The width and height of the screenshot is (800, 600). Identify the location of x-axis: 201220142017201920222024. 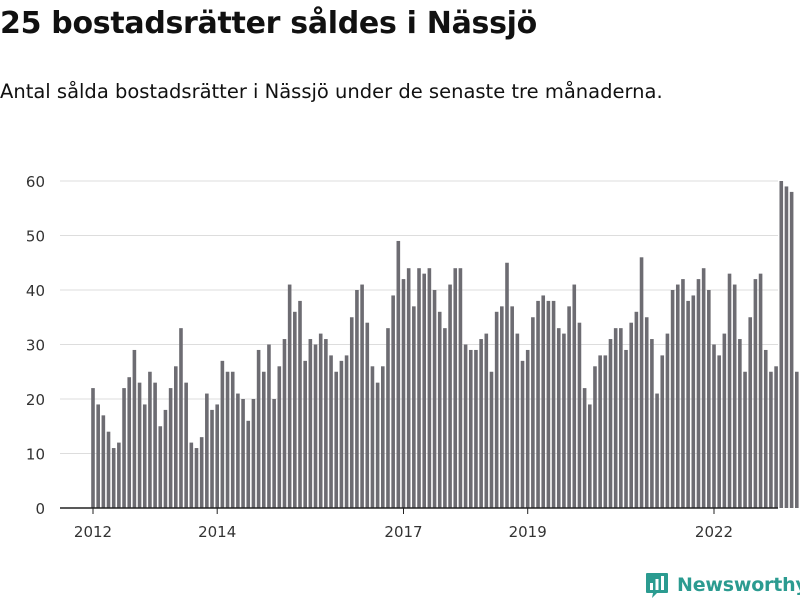
(403, 524).